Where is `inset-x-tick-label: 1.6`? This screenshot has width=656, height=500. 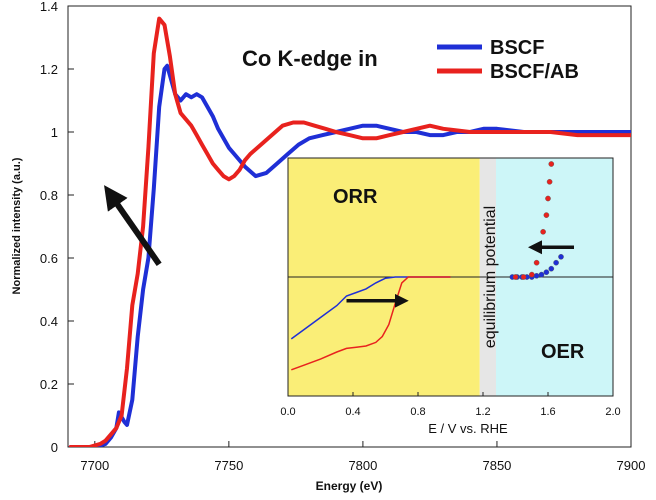 inset-x-tick-label: 1.6 is located at coordinates (547, 412).